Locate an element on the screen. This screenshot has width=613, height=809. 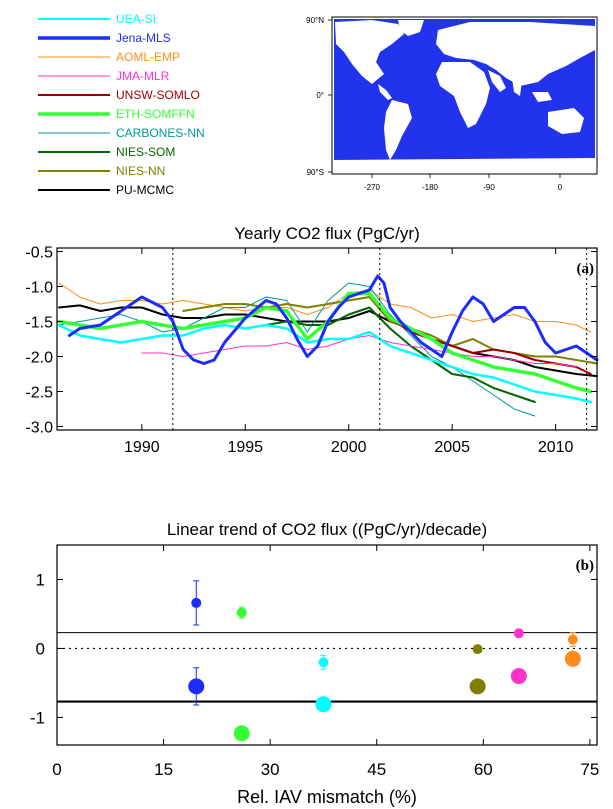
world-map: 90°N 0° 90°S -270 -180 -90 0 is located at coordinates (452, 104).